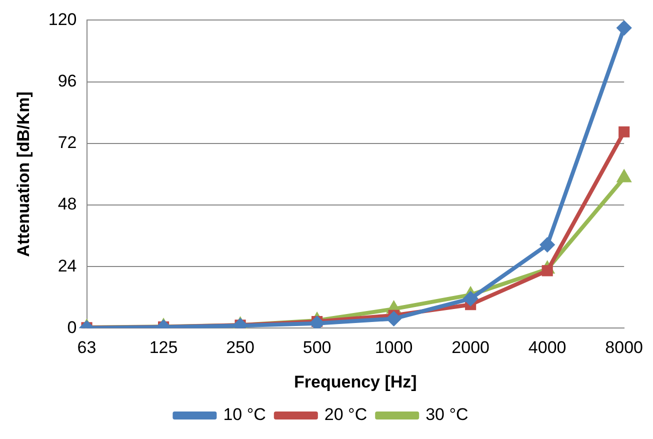 The height and width of the screenshot is (439, 653). Describe the element at coordinates (163, 348) in the screenshot. I see `x-tick-label: 125` at that location.